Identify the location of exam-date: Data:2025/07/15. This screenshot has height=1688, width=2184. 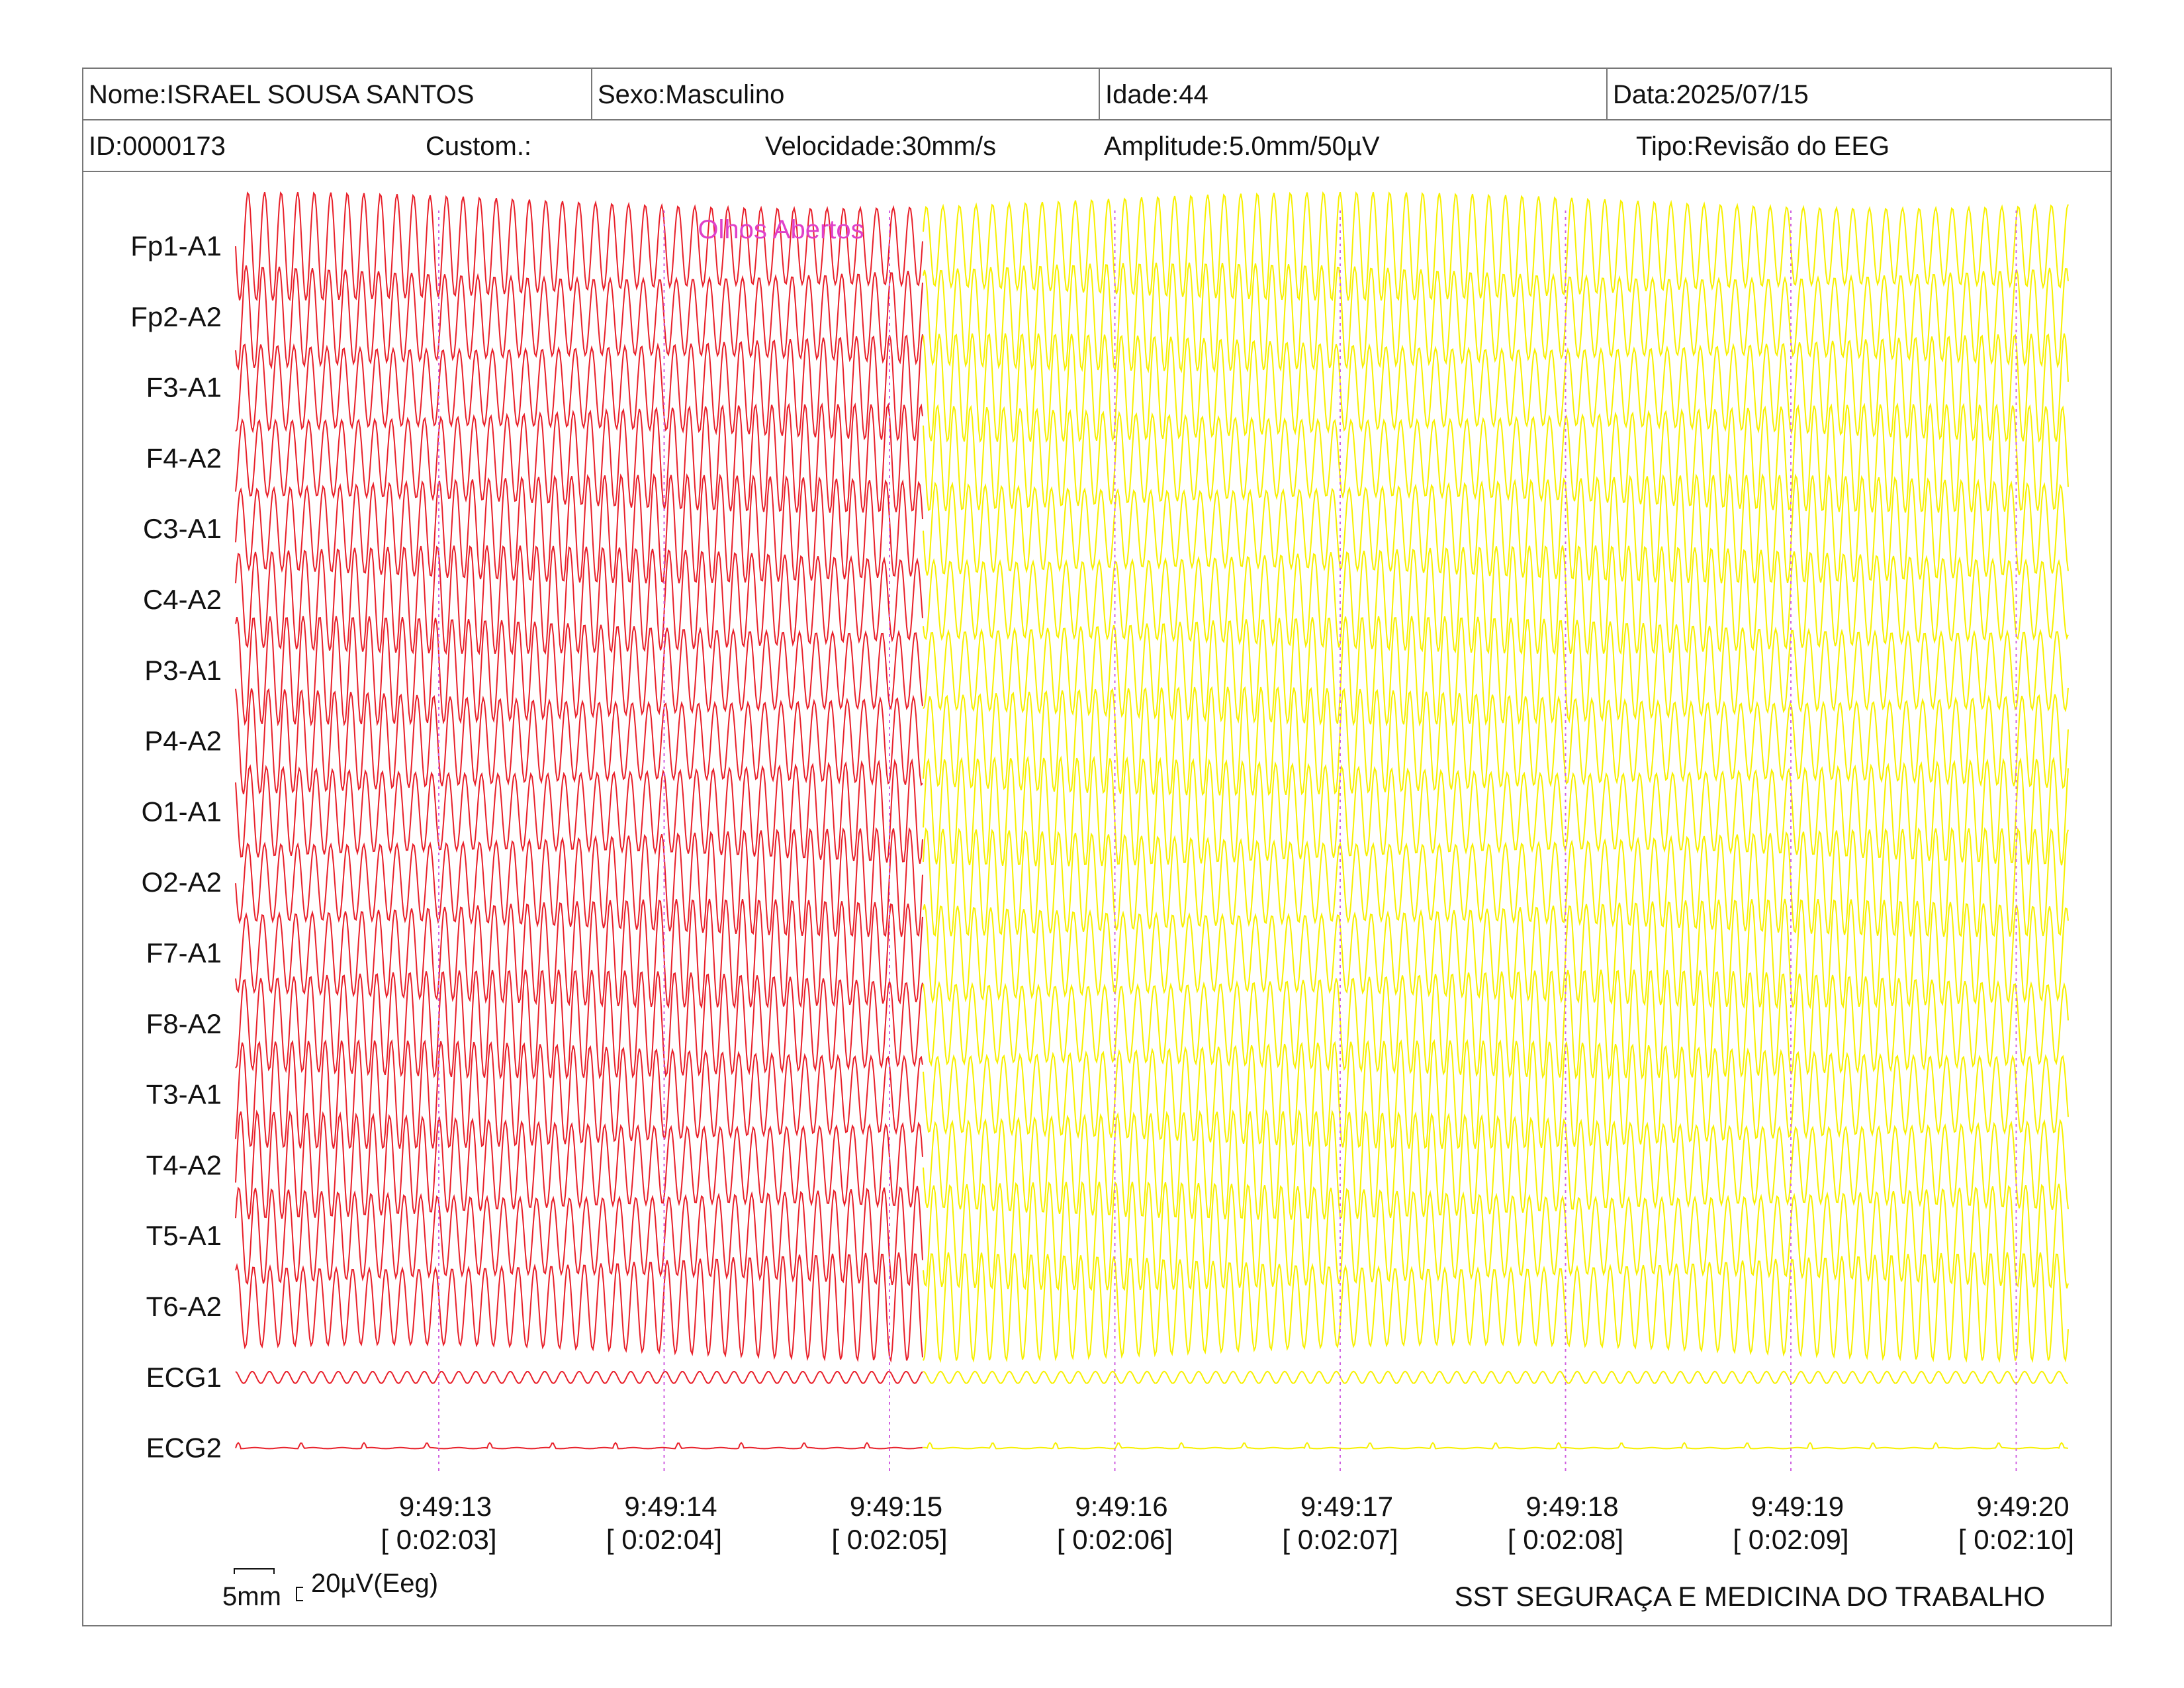
(1859, 94).